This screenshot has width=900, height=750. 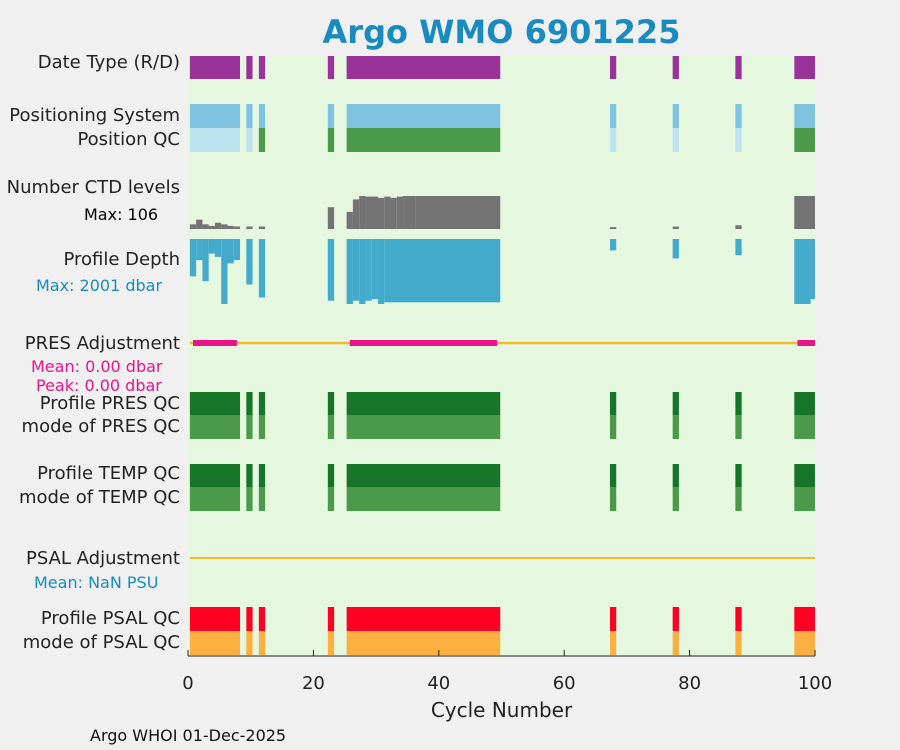 What do you see at coordinates (564, 683) in the screenshot?
I see `x-tick-label: 60` at bounding box center [564, 683].